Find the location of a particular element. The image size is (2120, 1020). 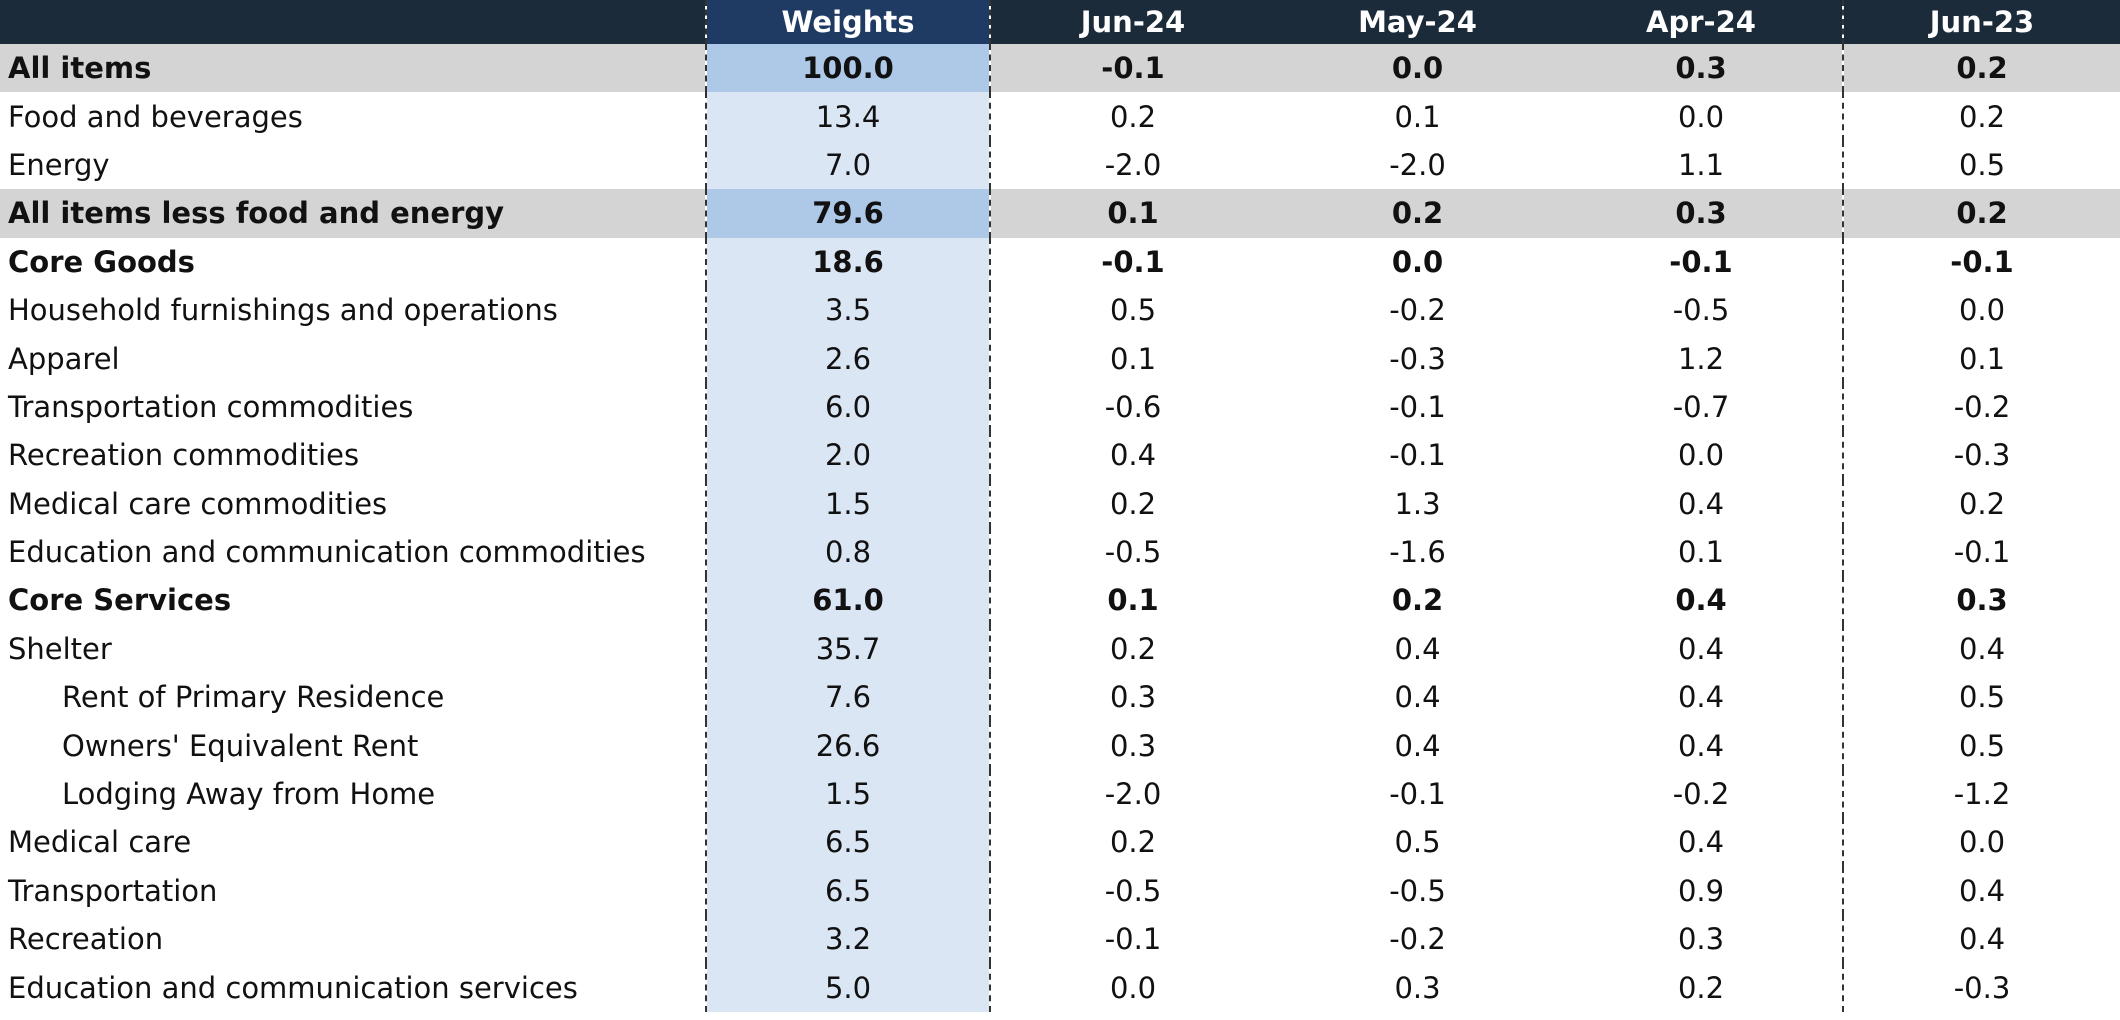

row-label: Medical care commodities is located at coordinates (198, 503).